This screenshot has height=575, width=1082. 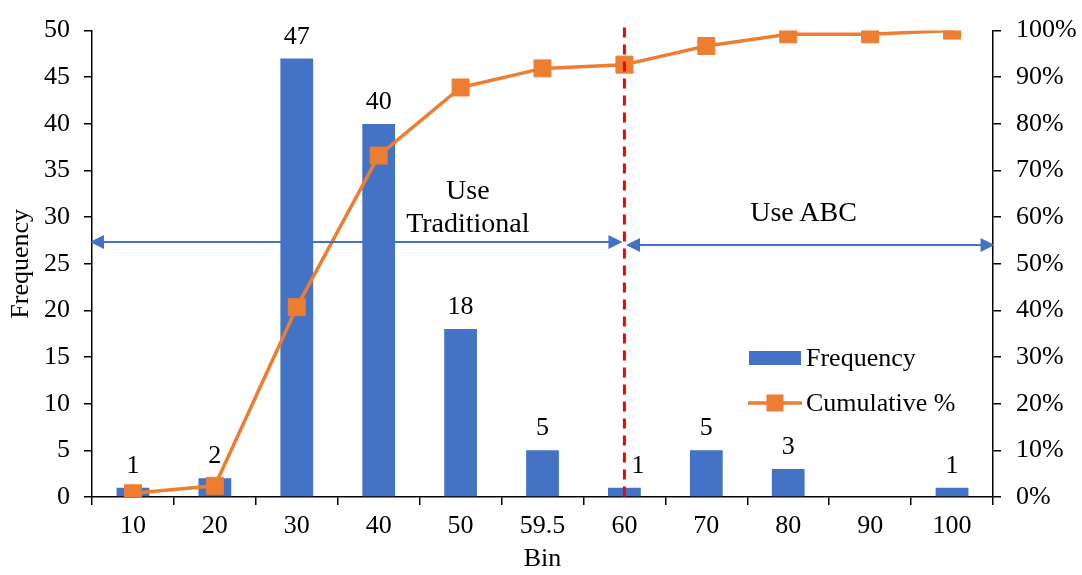 I want to click on y2-tick-label: 80%, so click(x=1040, y=122).